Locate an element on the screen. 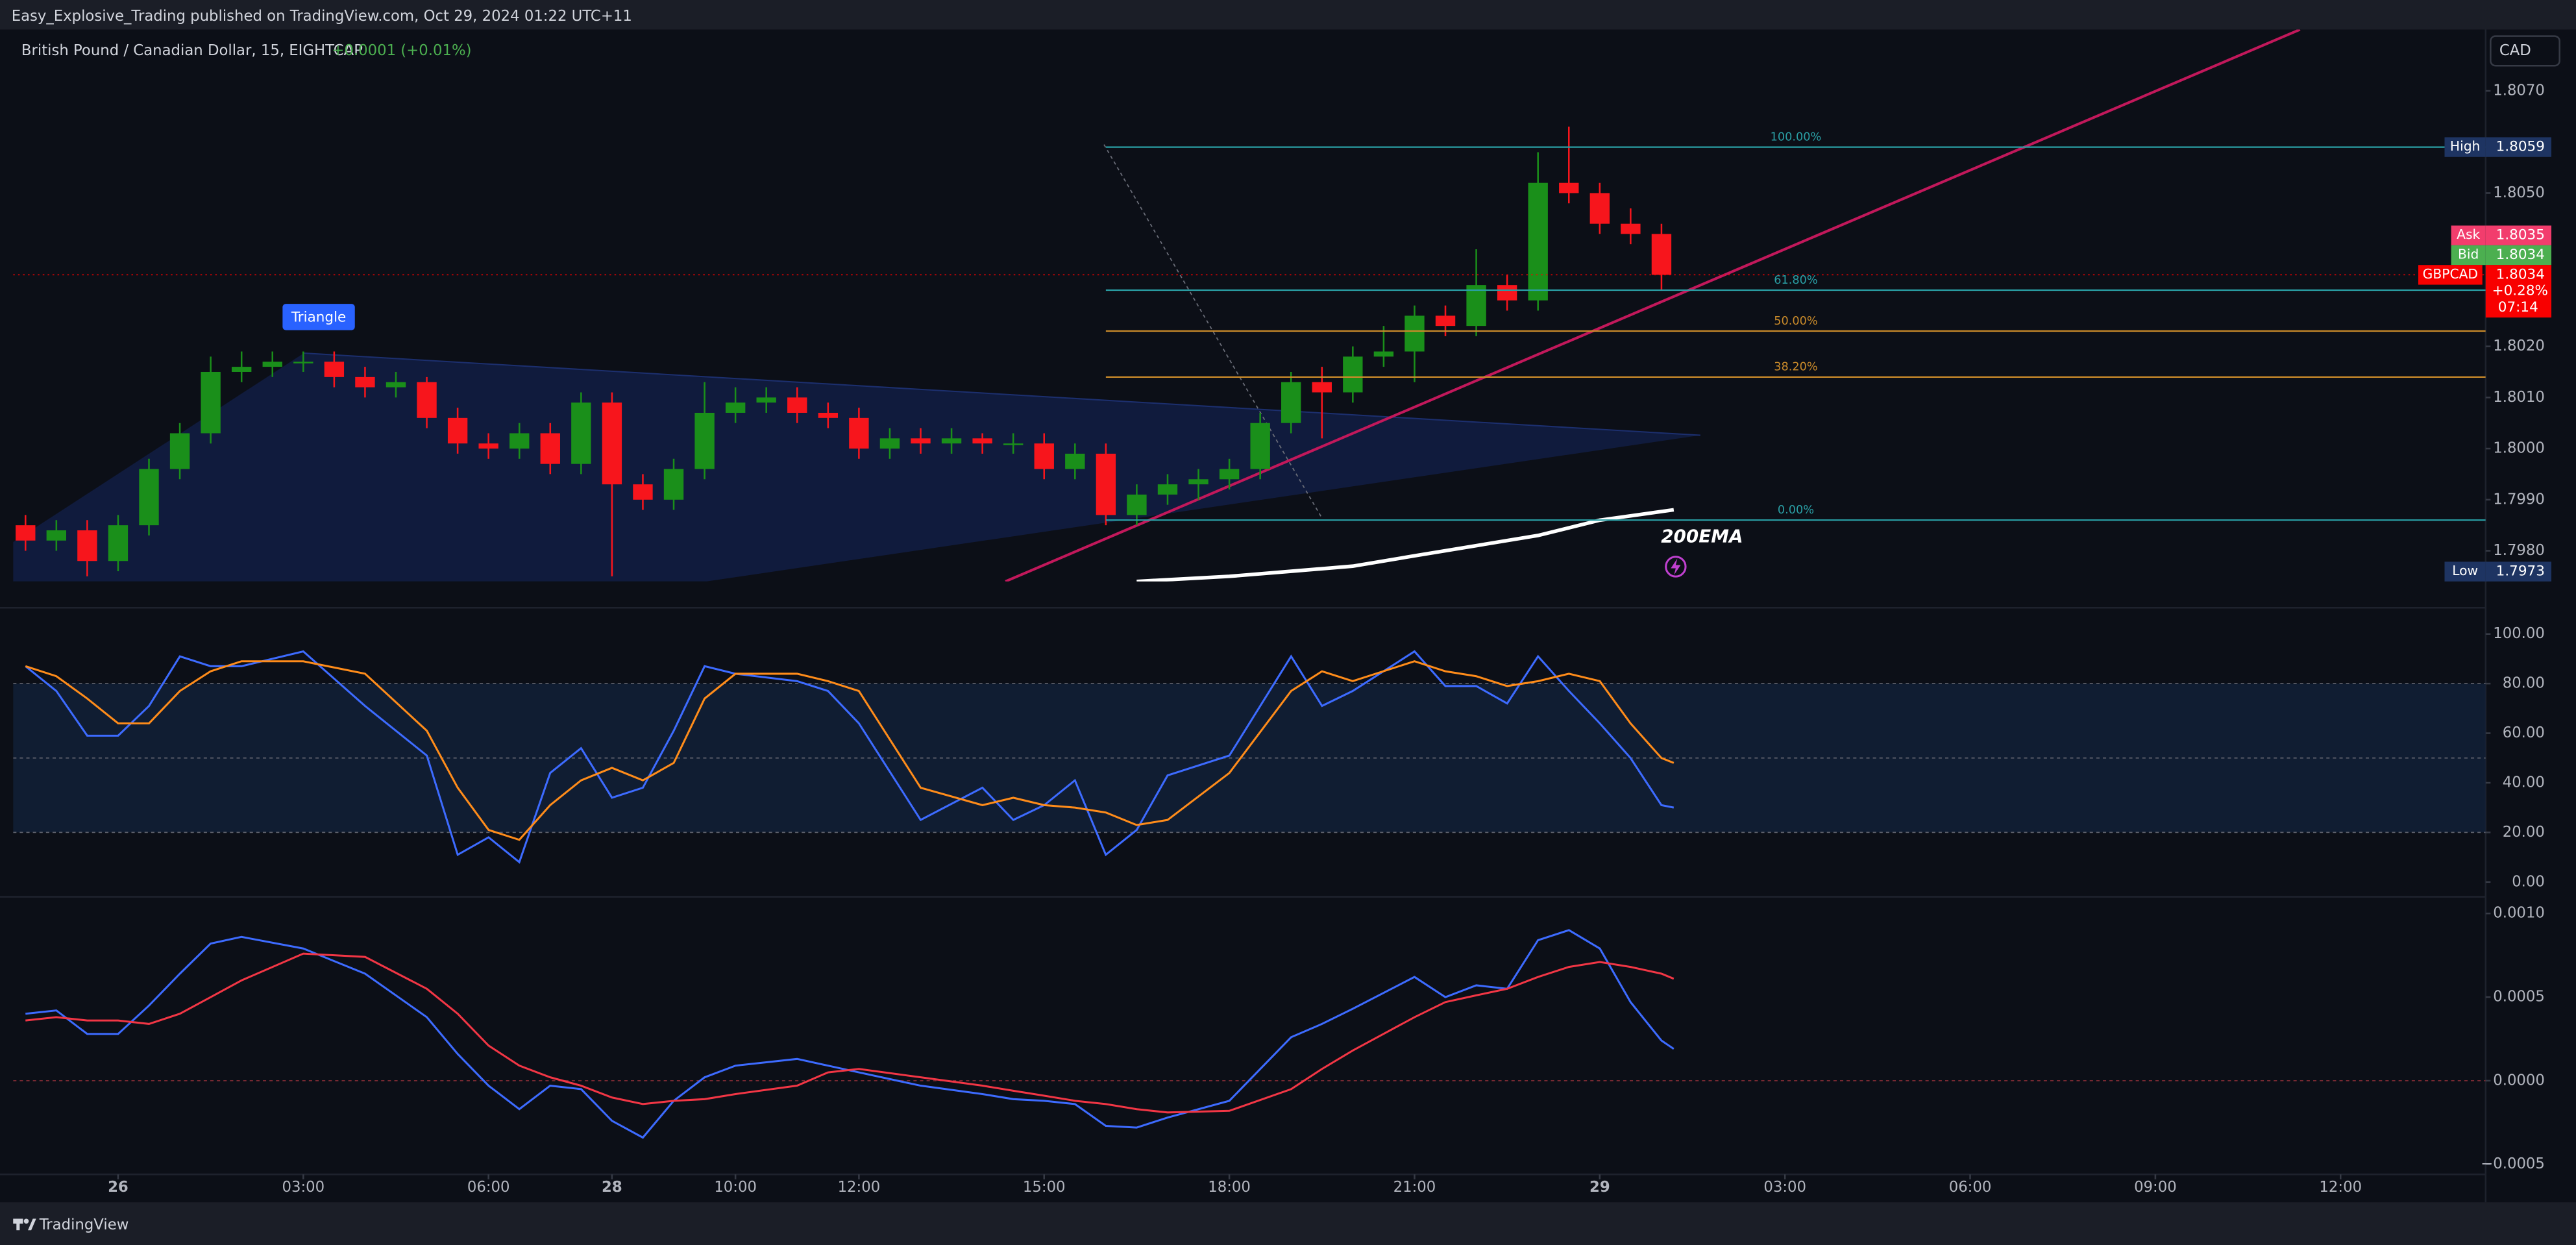  currency-button is located at coordinates (2525, 51).